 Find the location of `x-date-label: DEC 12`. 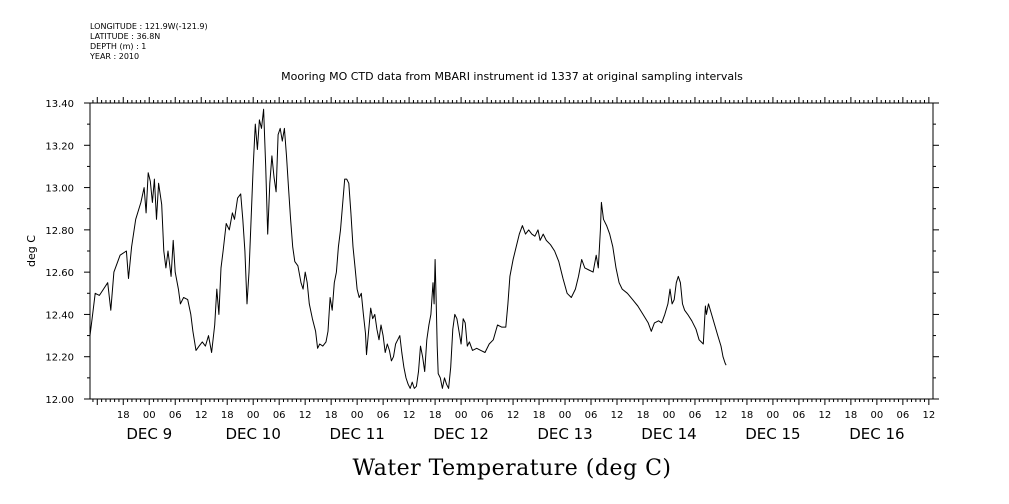

x-date-label: DEC 12 is located at coordinates (460, 434).